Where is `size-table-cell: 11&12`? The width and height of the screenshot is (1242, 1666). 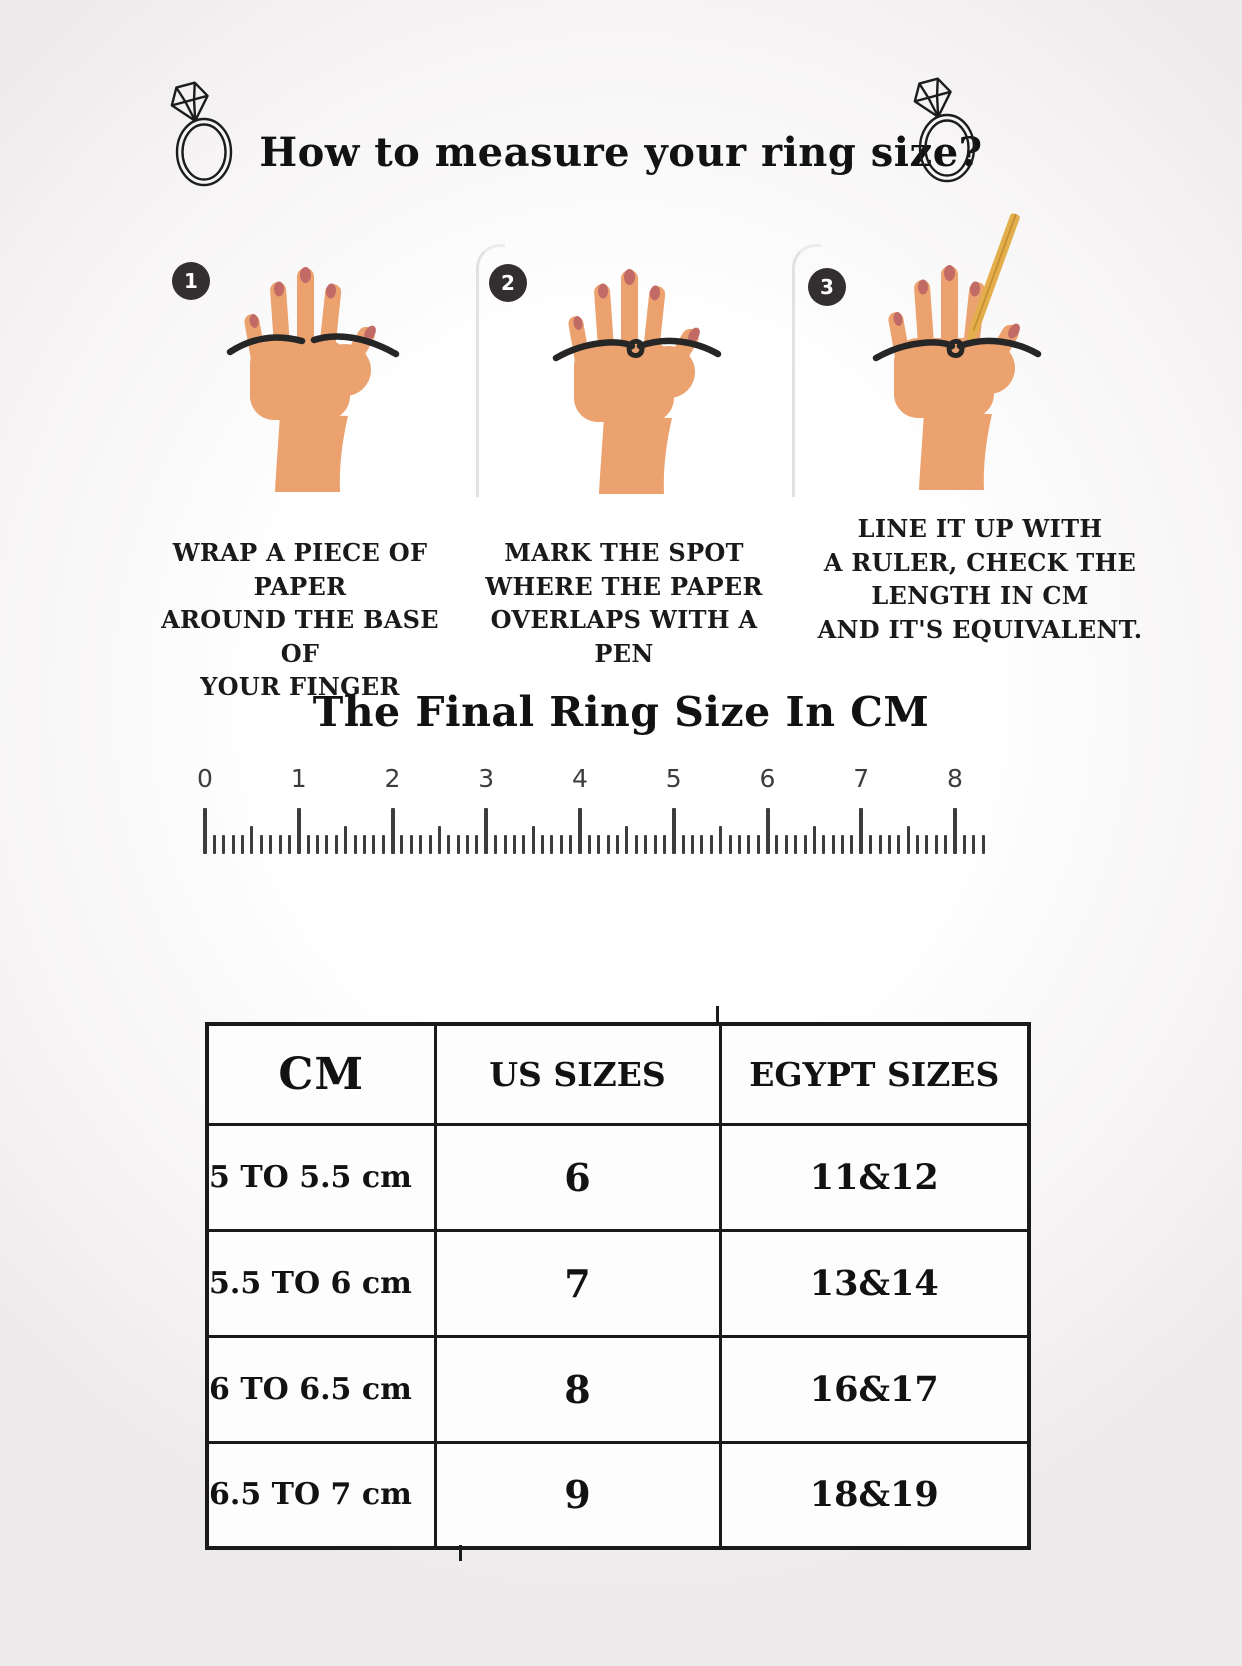 size-table-cell: 11&12 is located at coordinates (874, 1177).